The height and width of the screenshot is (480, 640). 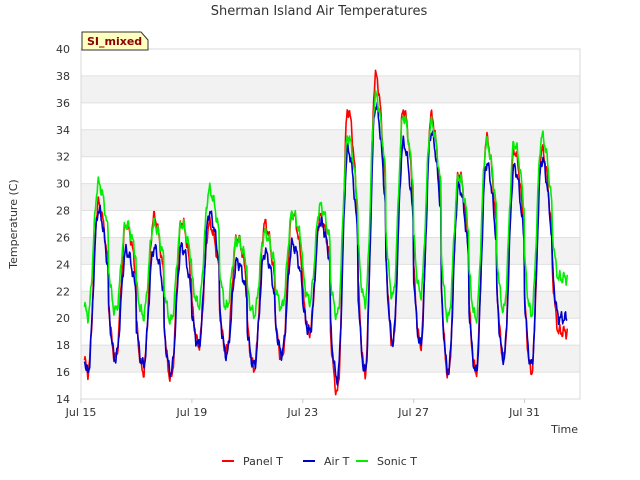 I want to click on x-tick-label: Jul 15, so click(x=81, y=412).